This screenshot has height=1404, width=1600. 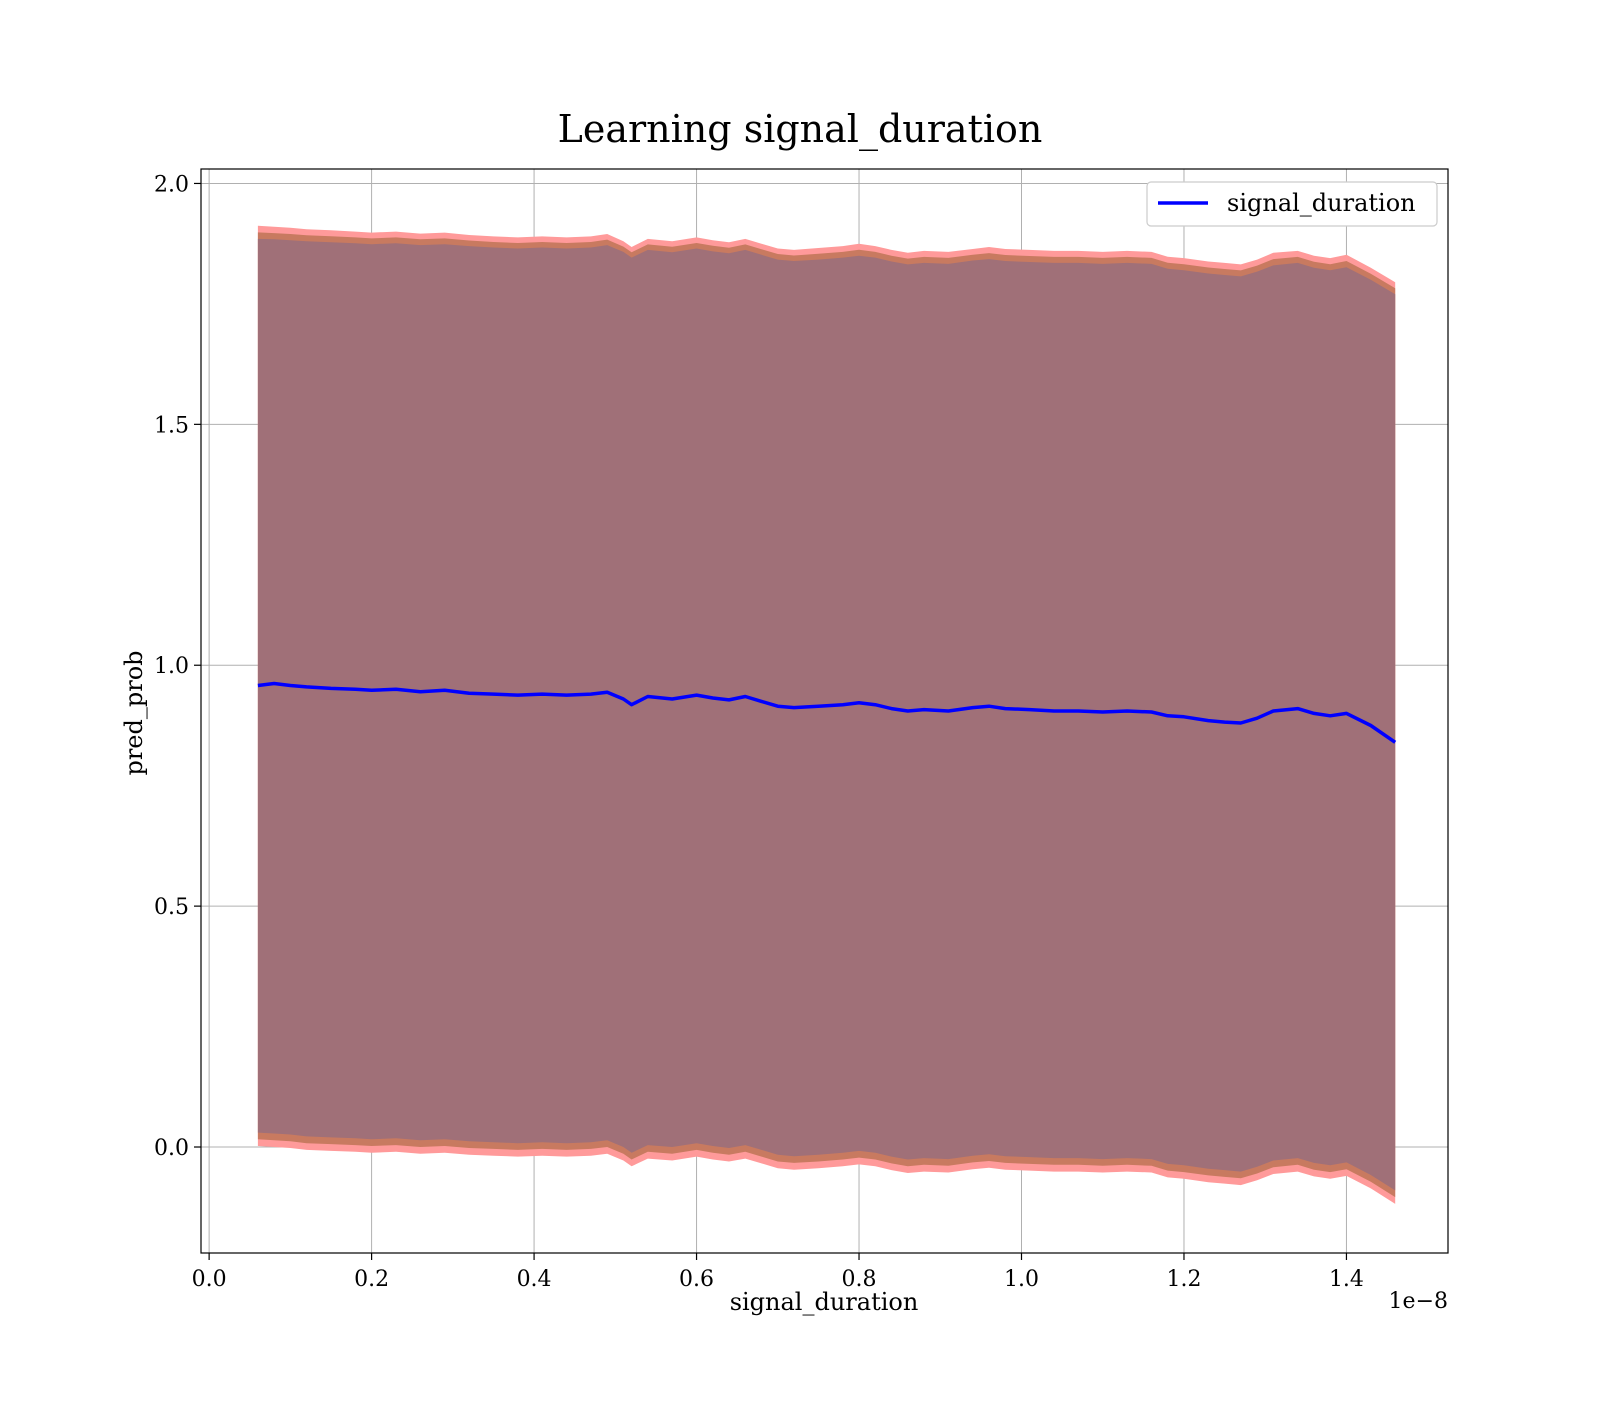 I want to click on y-axis-label: pred_prob, so click(x=134, y=712).